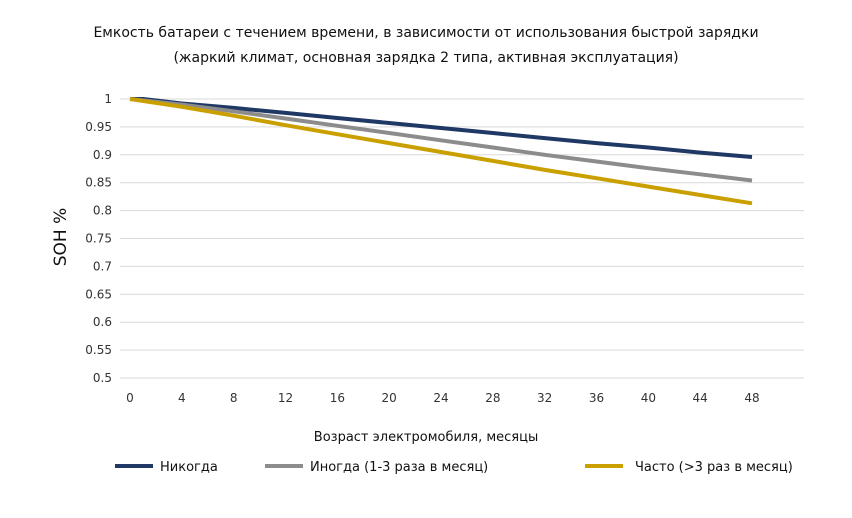 The image size is (852, 518). Describe the element at coordinates (102, 266) in the screenshot. I see `y-tick-label: 0.7` at that location.